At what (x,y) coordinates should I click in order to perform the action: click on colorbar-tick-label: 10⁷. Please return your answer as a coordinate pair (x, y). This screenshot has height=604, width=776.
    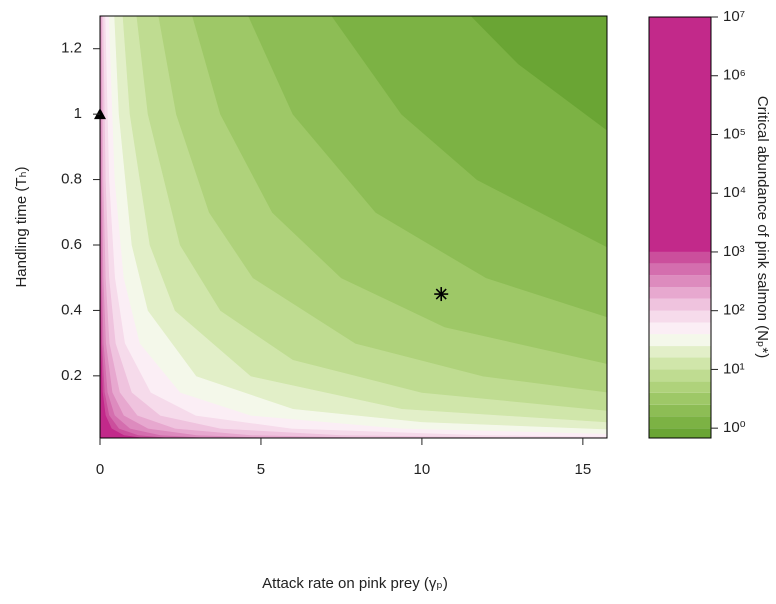
    Looking at the image, I should click on (734, 16).